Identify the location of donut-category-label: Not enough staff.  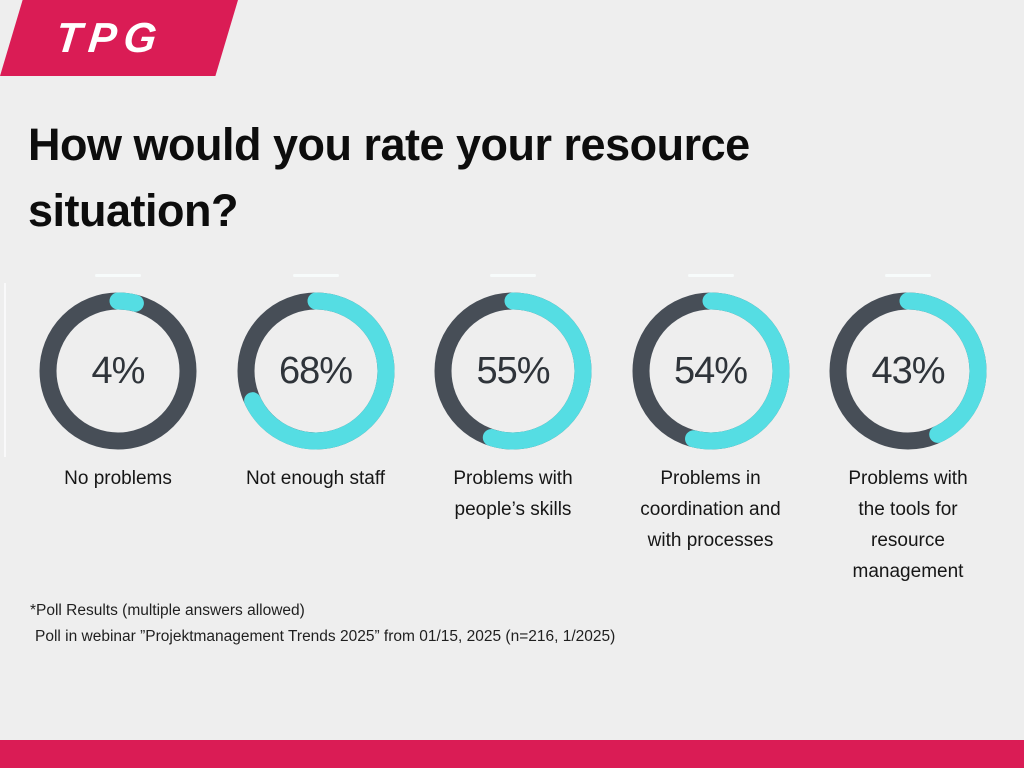
(315, 478).